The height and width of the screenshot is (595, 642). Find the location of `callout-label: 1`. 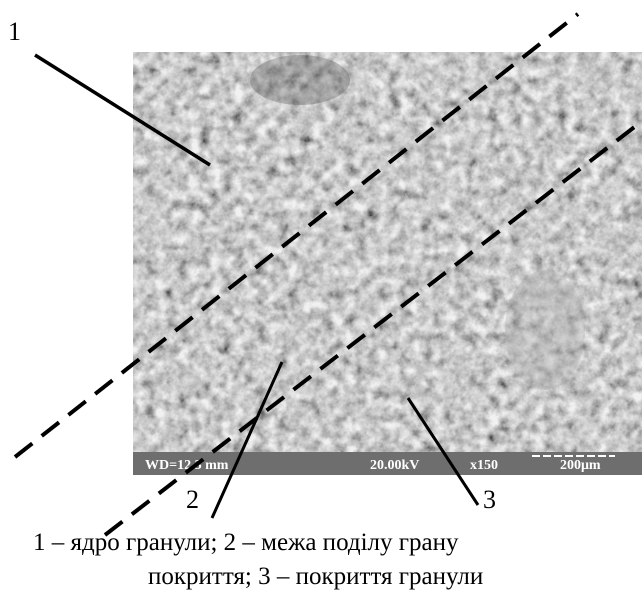

callout-label: 1 is located at coordinates (14, 31).